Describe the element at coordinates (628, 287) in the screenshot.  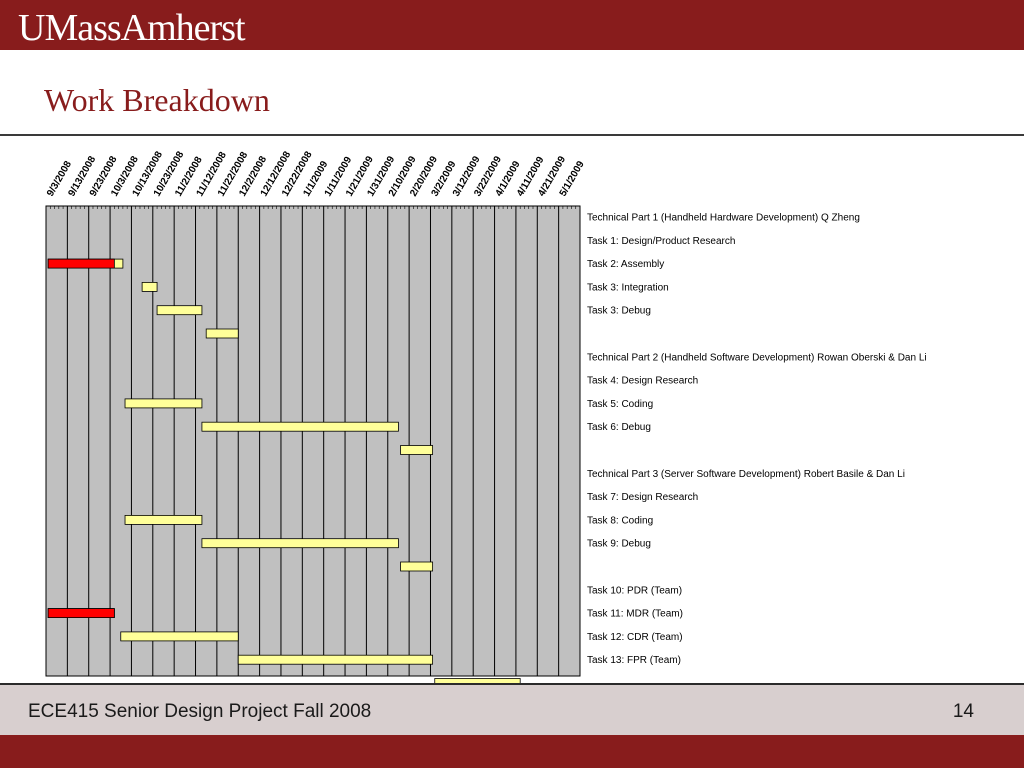
I see `task-label: Task 3: Integration` at that location.